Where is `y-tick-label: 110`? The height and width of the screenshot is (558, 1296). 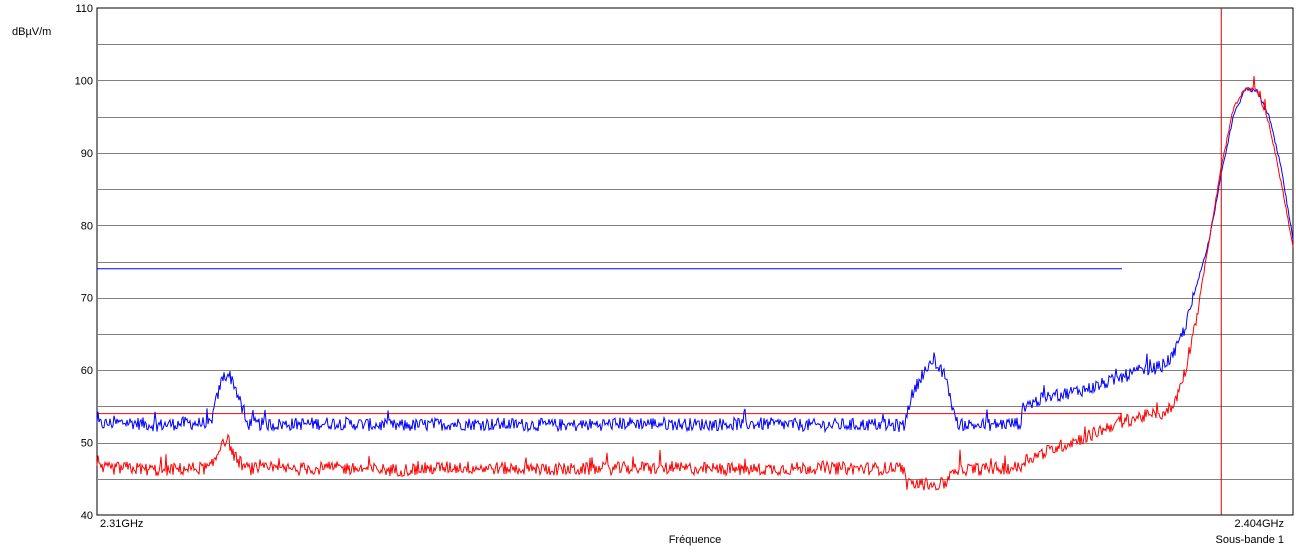
y-tick-label: 110 is located at coordinates (84, 9).